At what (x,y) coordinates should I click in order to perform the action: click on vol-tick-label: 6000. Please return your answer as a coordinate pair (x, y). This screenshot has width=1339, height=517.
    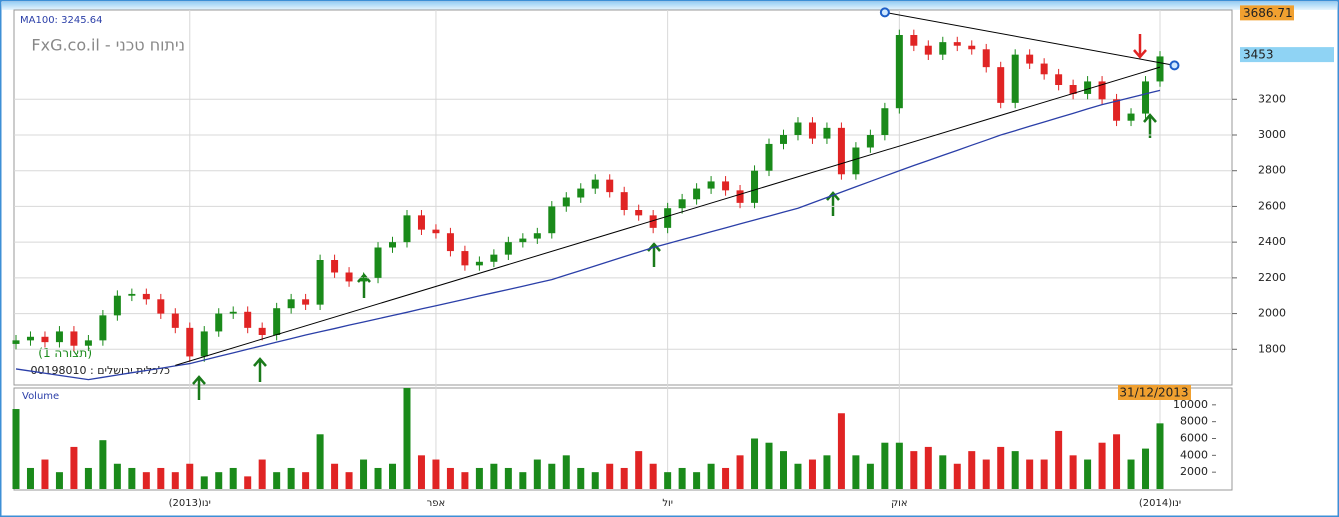
    Looking at the image, I should click on (1194, 438).